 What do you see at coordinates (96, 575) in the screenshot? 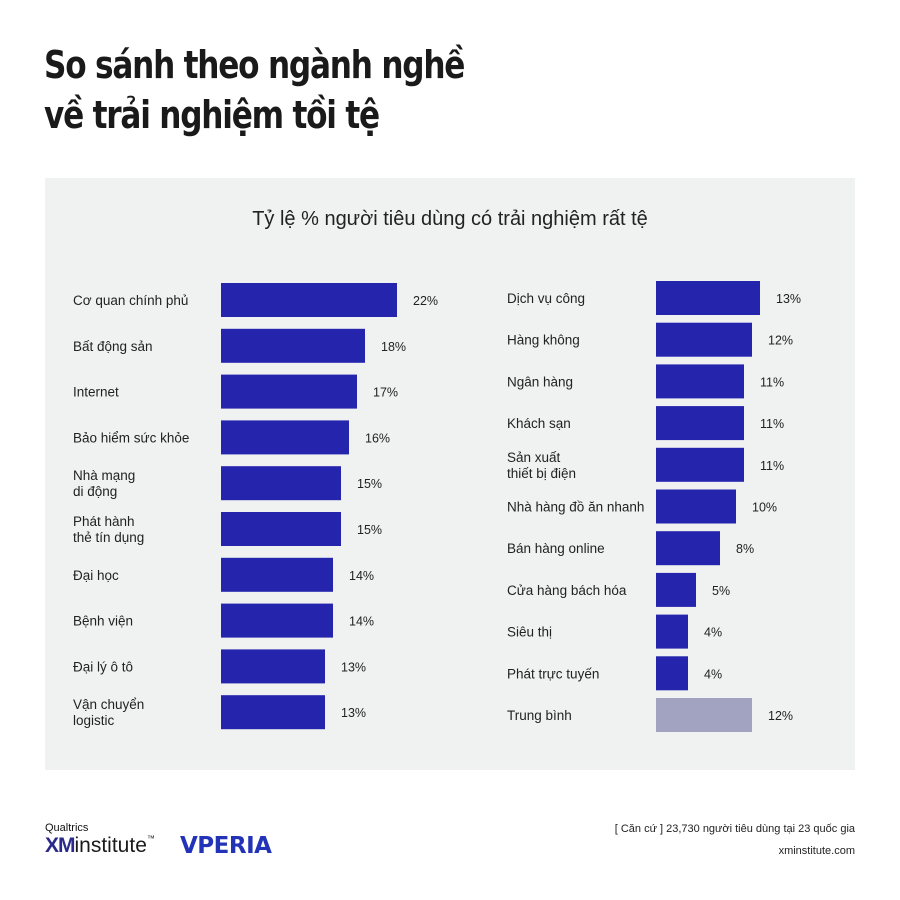
I see `category-label: Đại học` at bounding box center [96, 575].